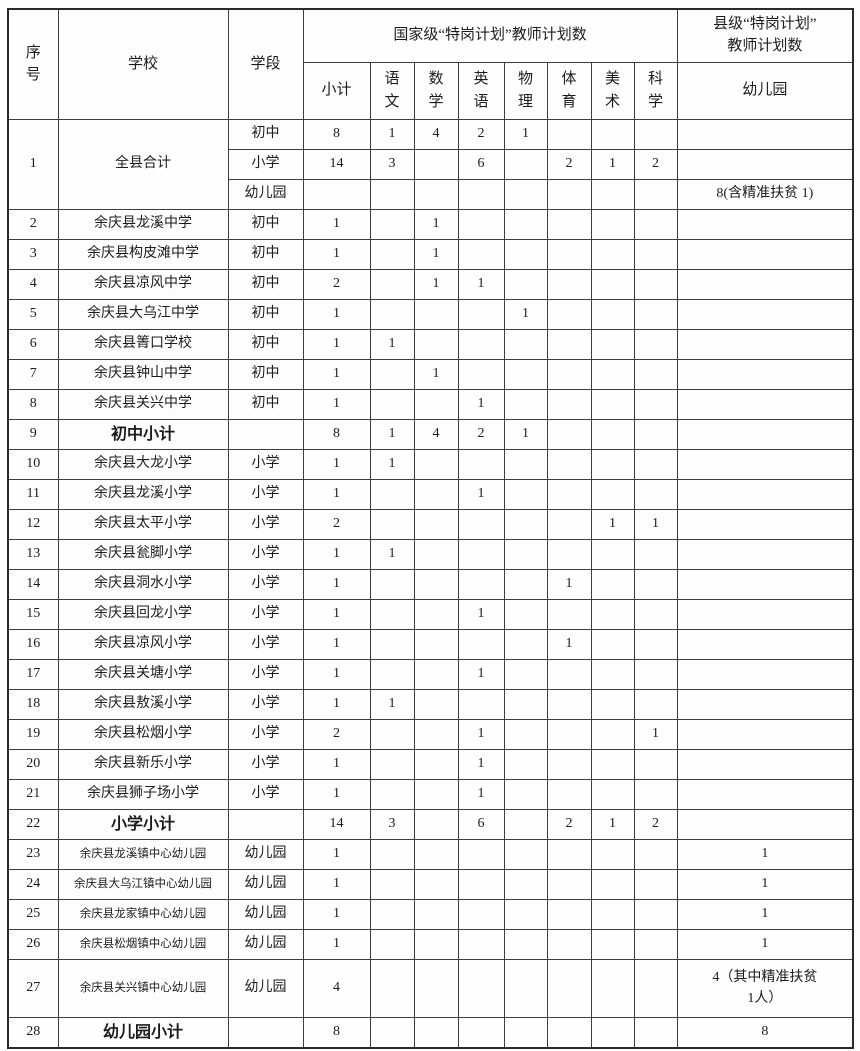 The height and width of the screenshot is (1051, 860). I want to click on cell-no: 23, so click(33, 854).